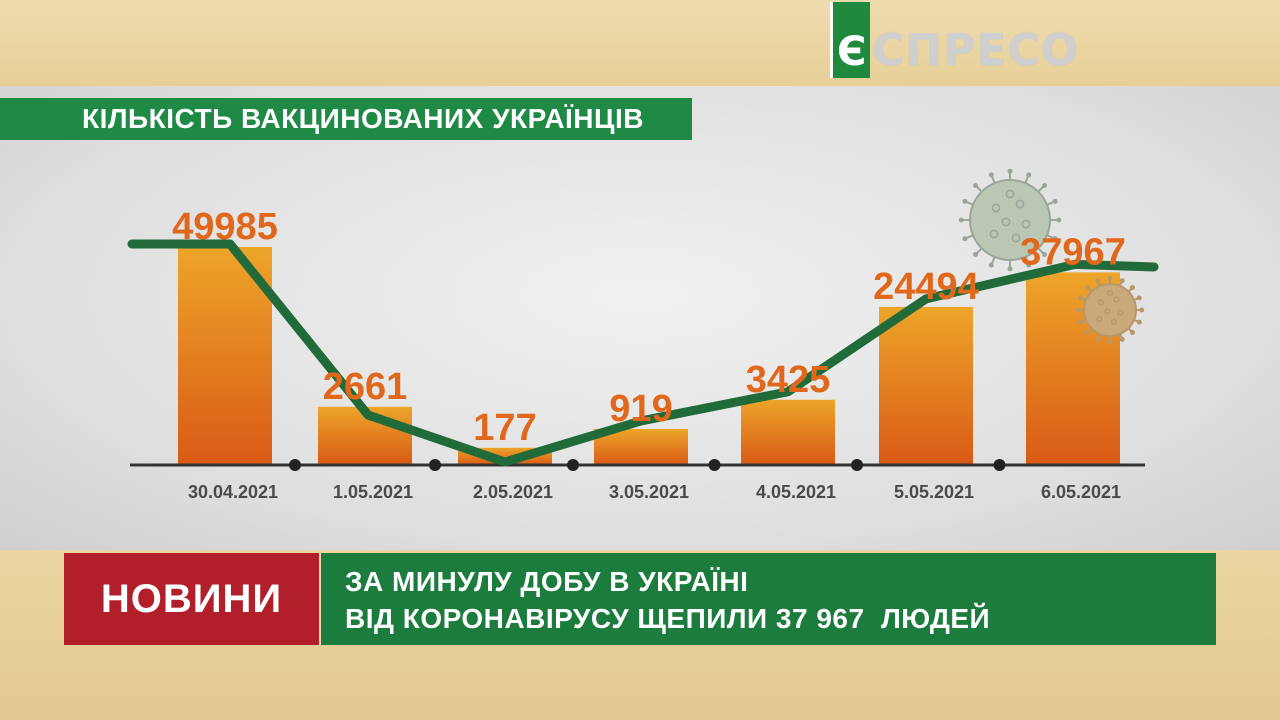  Describe the element at coordinates (640, 43) in the screenshot. I see `top-background` at that location.